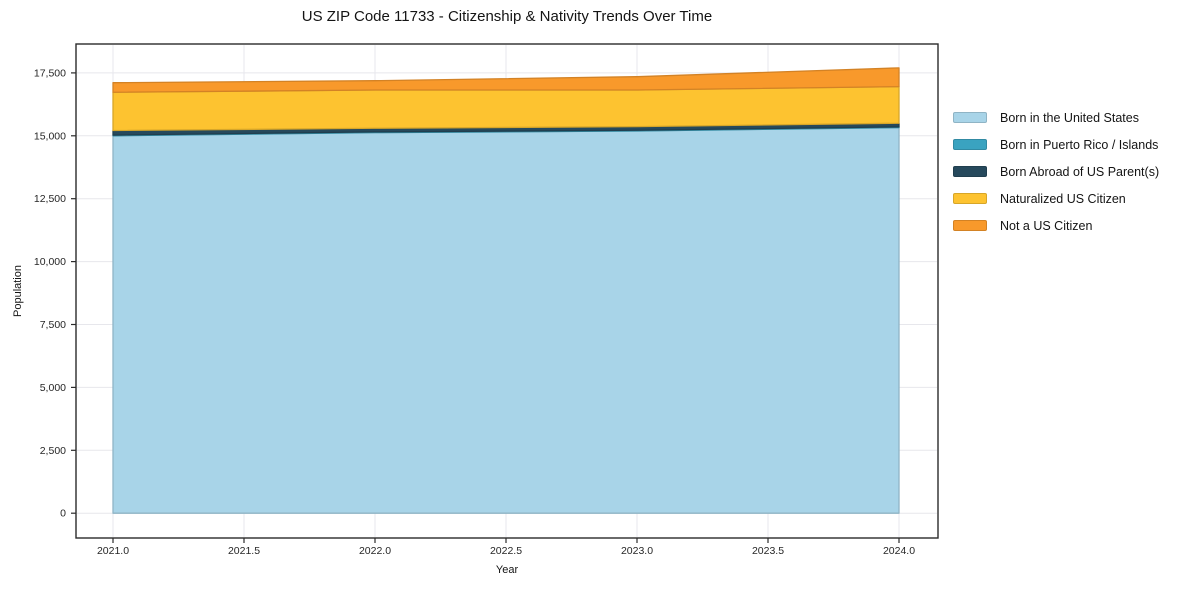 The width and height of the screenshot is (1189, 590). What do you see at coordinates (1063, 198) in the screenshot?
I see `legend-label: Naturalized US Citizen` at bounding box center [1063, 198].